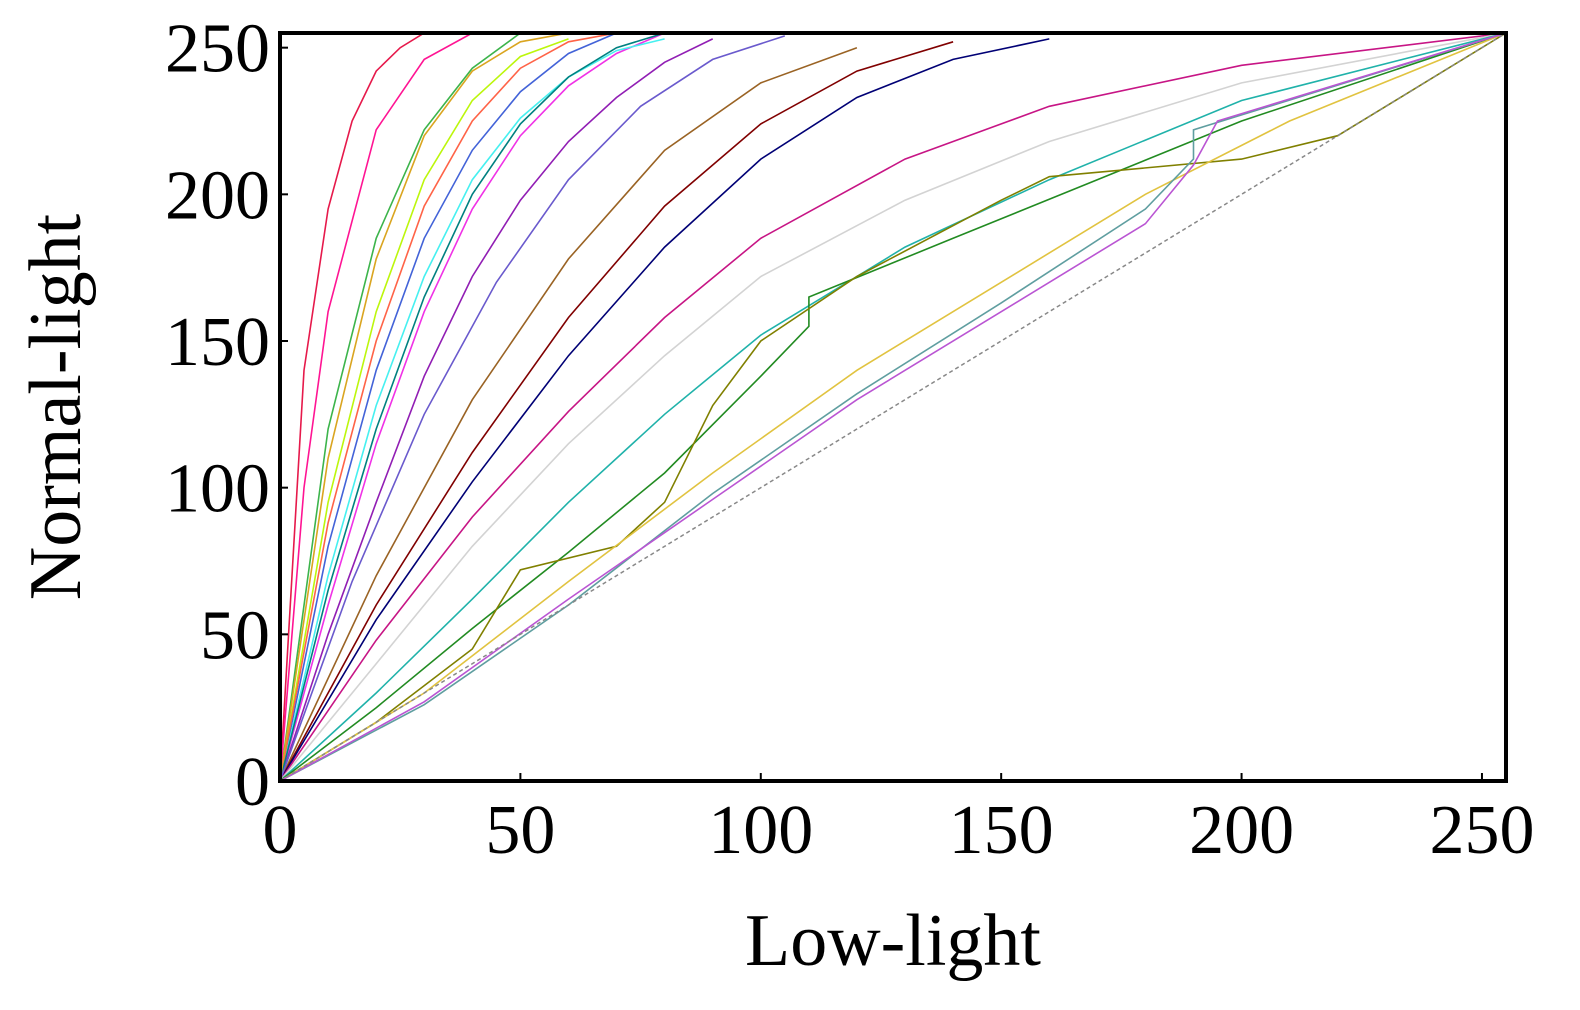 The height and width of the screenshot is (1010, 1580). I want to click on y-tick-label: 250, so click(217, 49).